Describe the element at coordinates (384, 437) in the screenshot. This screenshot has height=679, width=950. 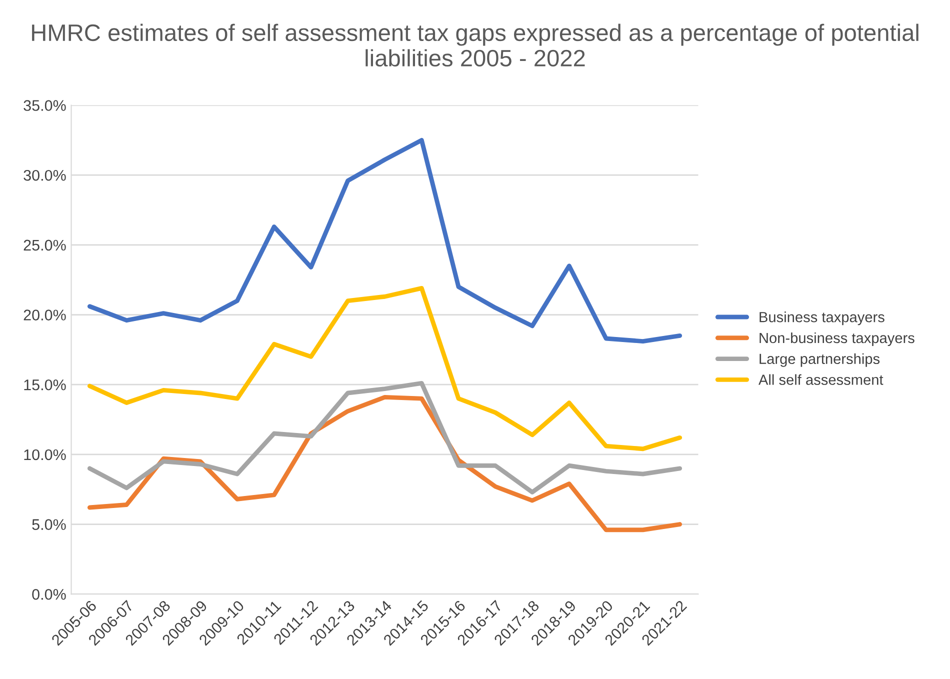
I see `line-series` at that location.